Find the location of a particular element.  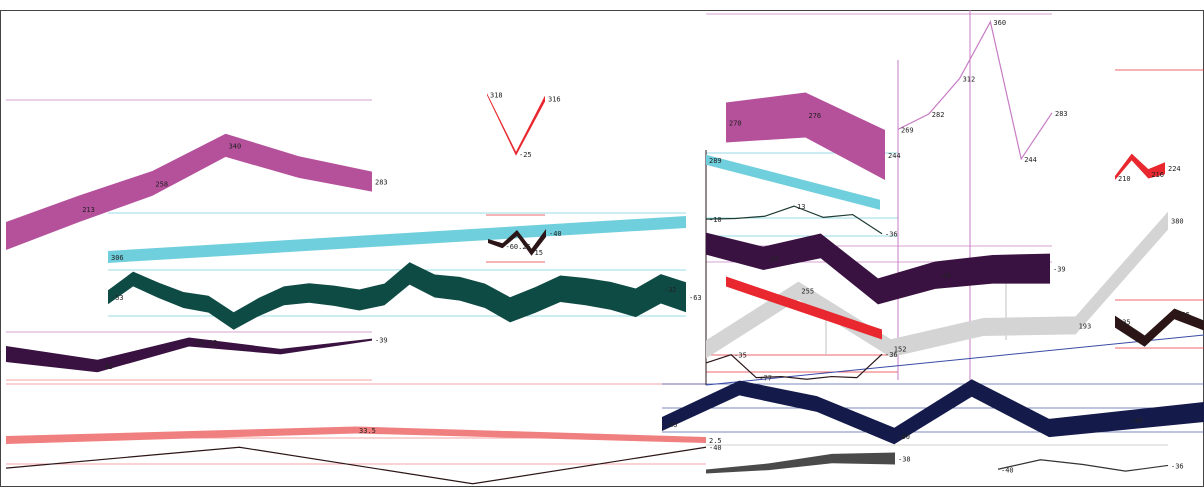

data-label: 258 is located at coordinates (161, 184).